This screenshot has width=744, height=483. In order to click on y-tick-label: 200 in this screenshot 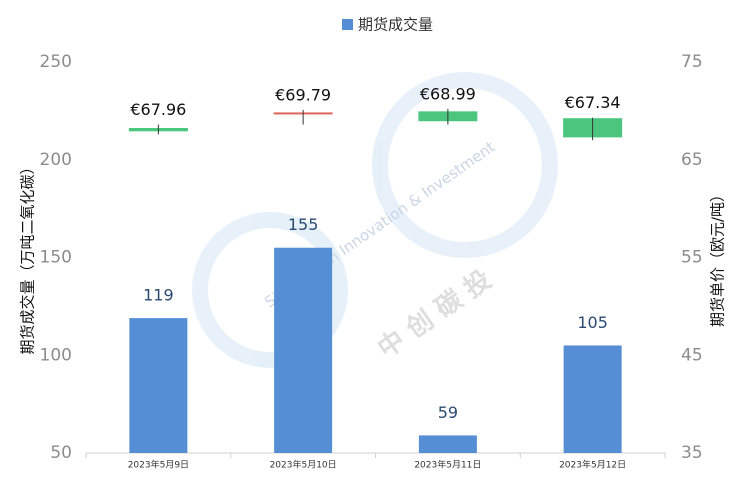, I will do `click(56, 160)`.